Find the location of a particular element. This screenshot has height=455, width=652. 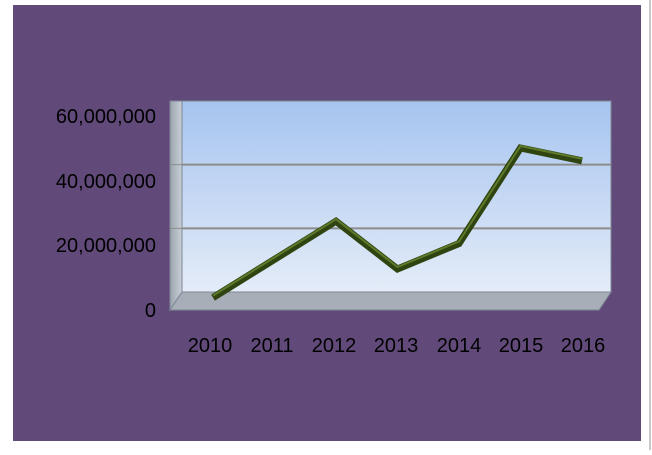

x-tick-label: 2014 is located at coordinates (459, 346).